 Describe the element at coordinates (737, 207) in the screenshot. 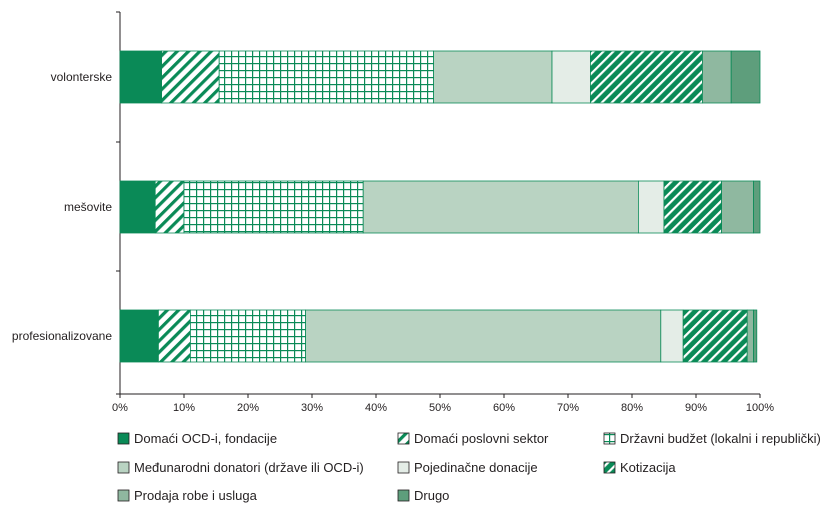

I see `bar-segment-mesovite-prodaja-robe-i-usluga` at that location.